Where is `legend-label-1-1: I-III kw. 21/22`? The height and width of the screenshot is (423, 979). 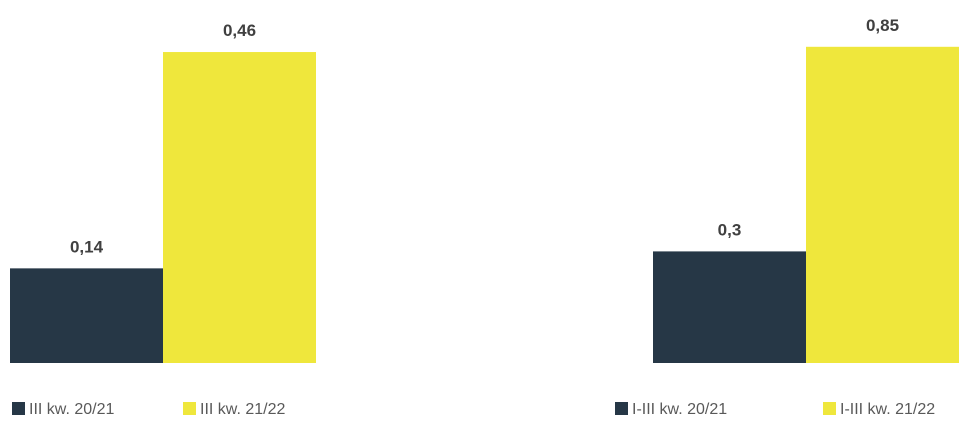 legend-label-1-1: I-III kw. 21/22 is located at coordinates (887, 409).